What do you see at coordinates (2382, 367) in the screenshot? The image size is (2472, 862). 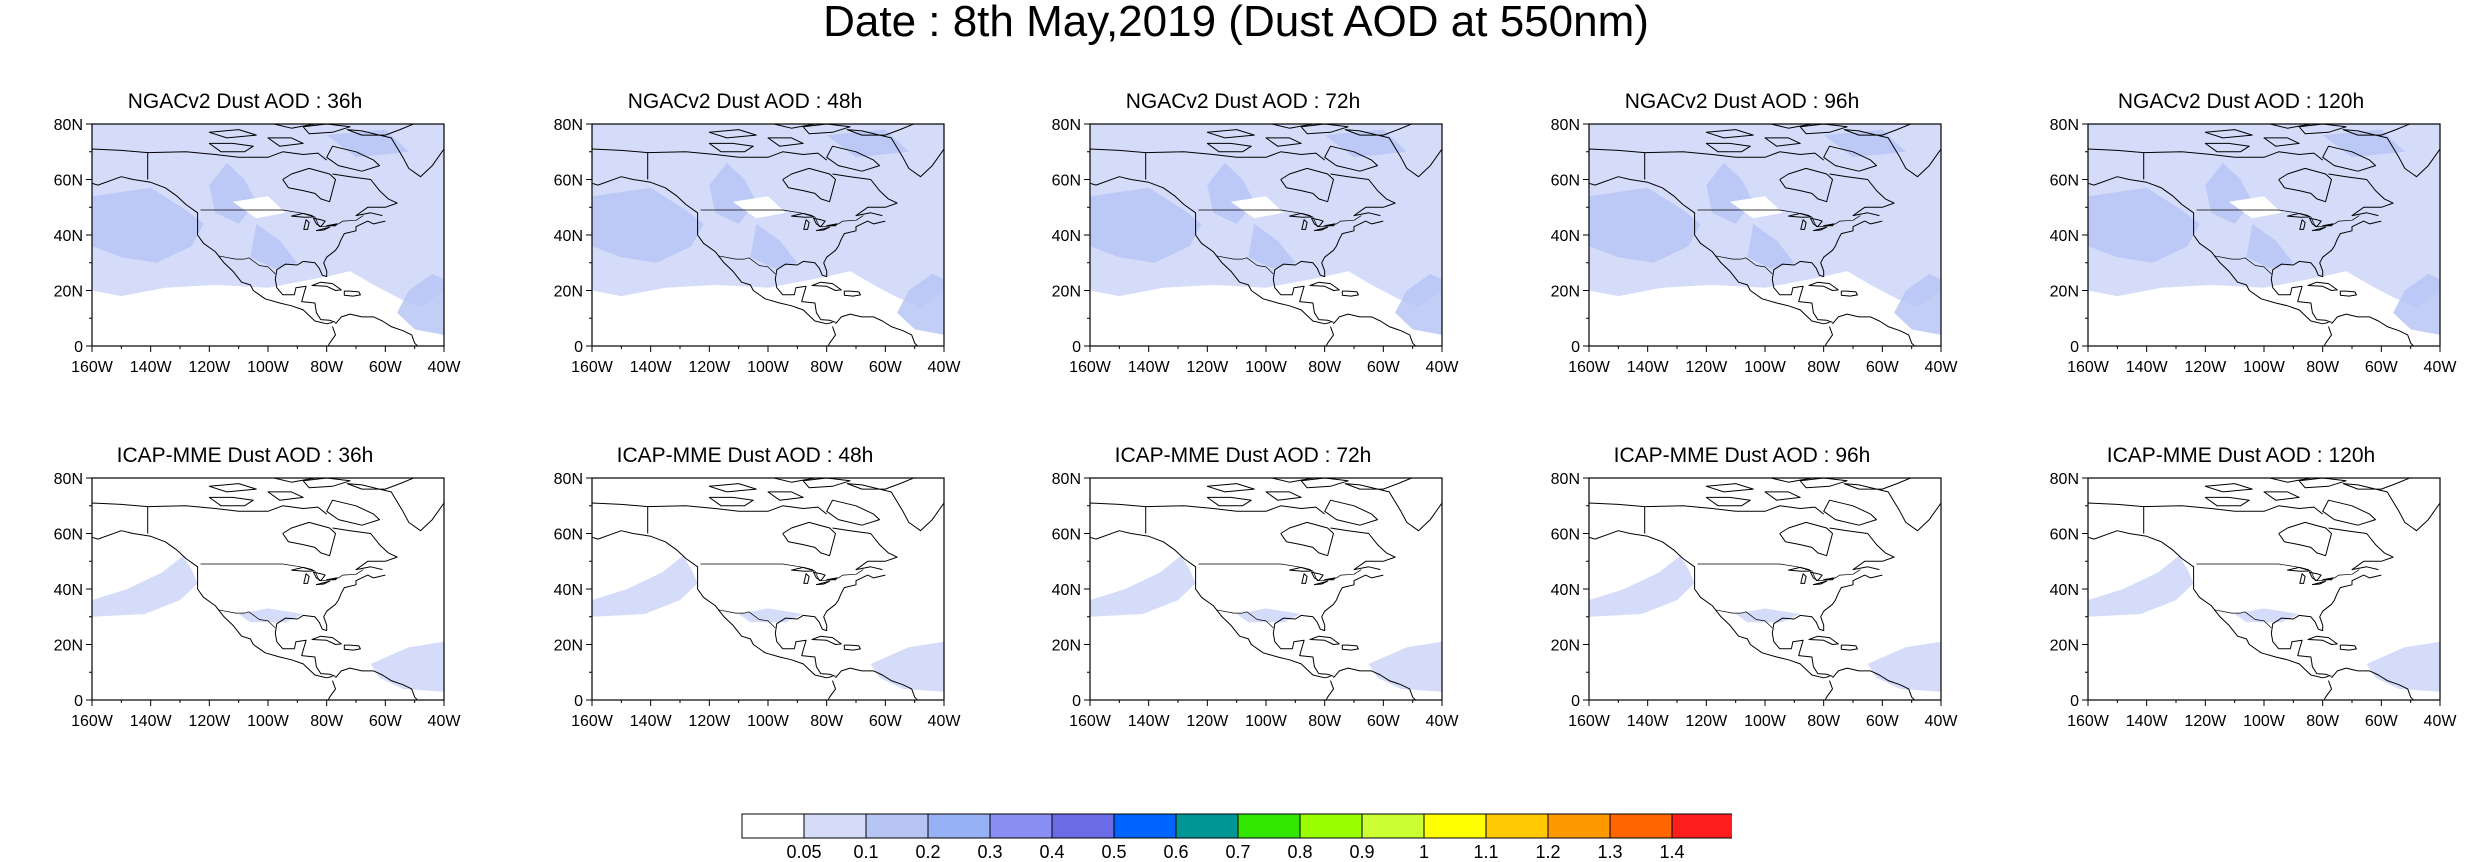 I see `lon-tick-label: 60W` at bounding box center [2382, 367].